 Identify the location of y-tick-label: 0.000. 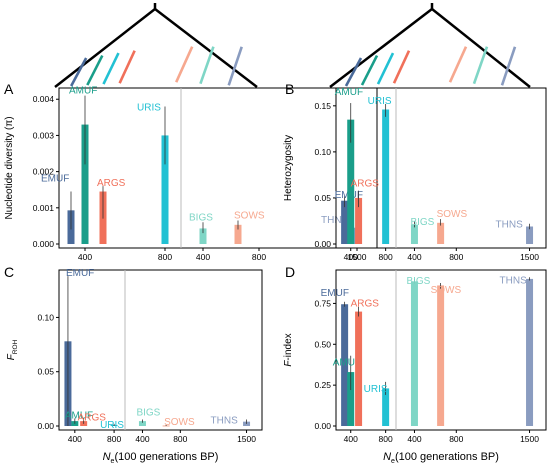
(44, 244).